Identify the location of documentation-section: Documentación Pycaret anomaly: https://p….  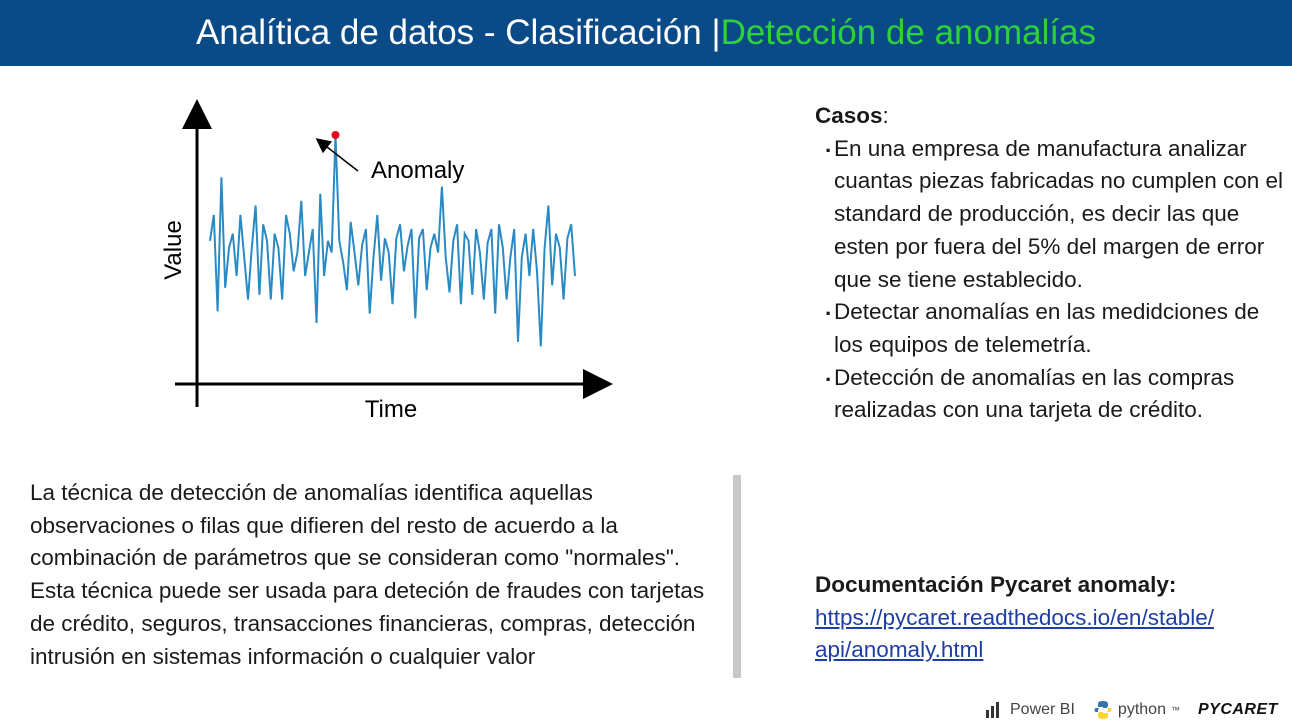
(1050, 618).